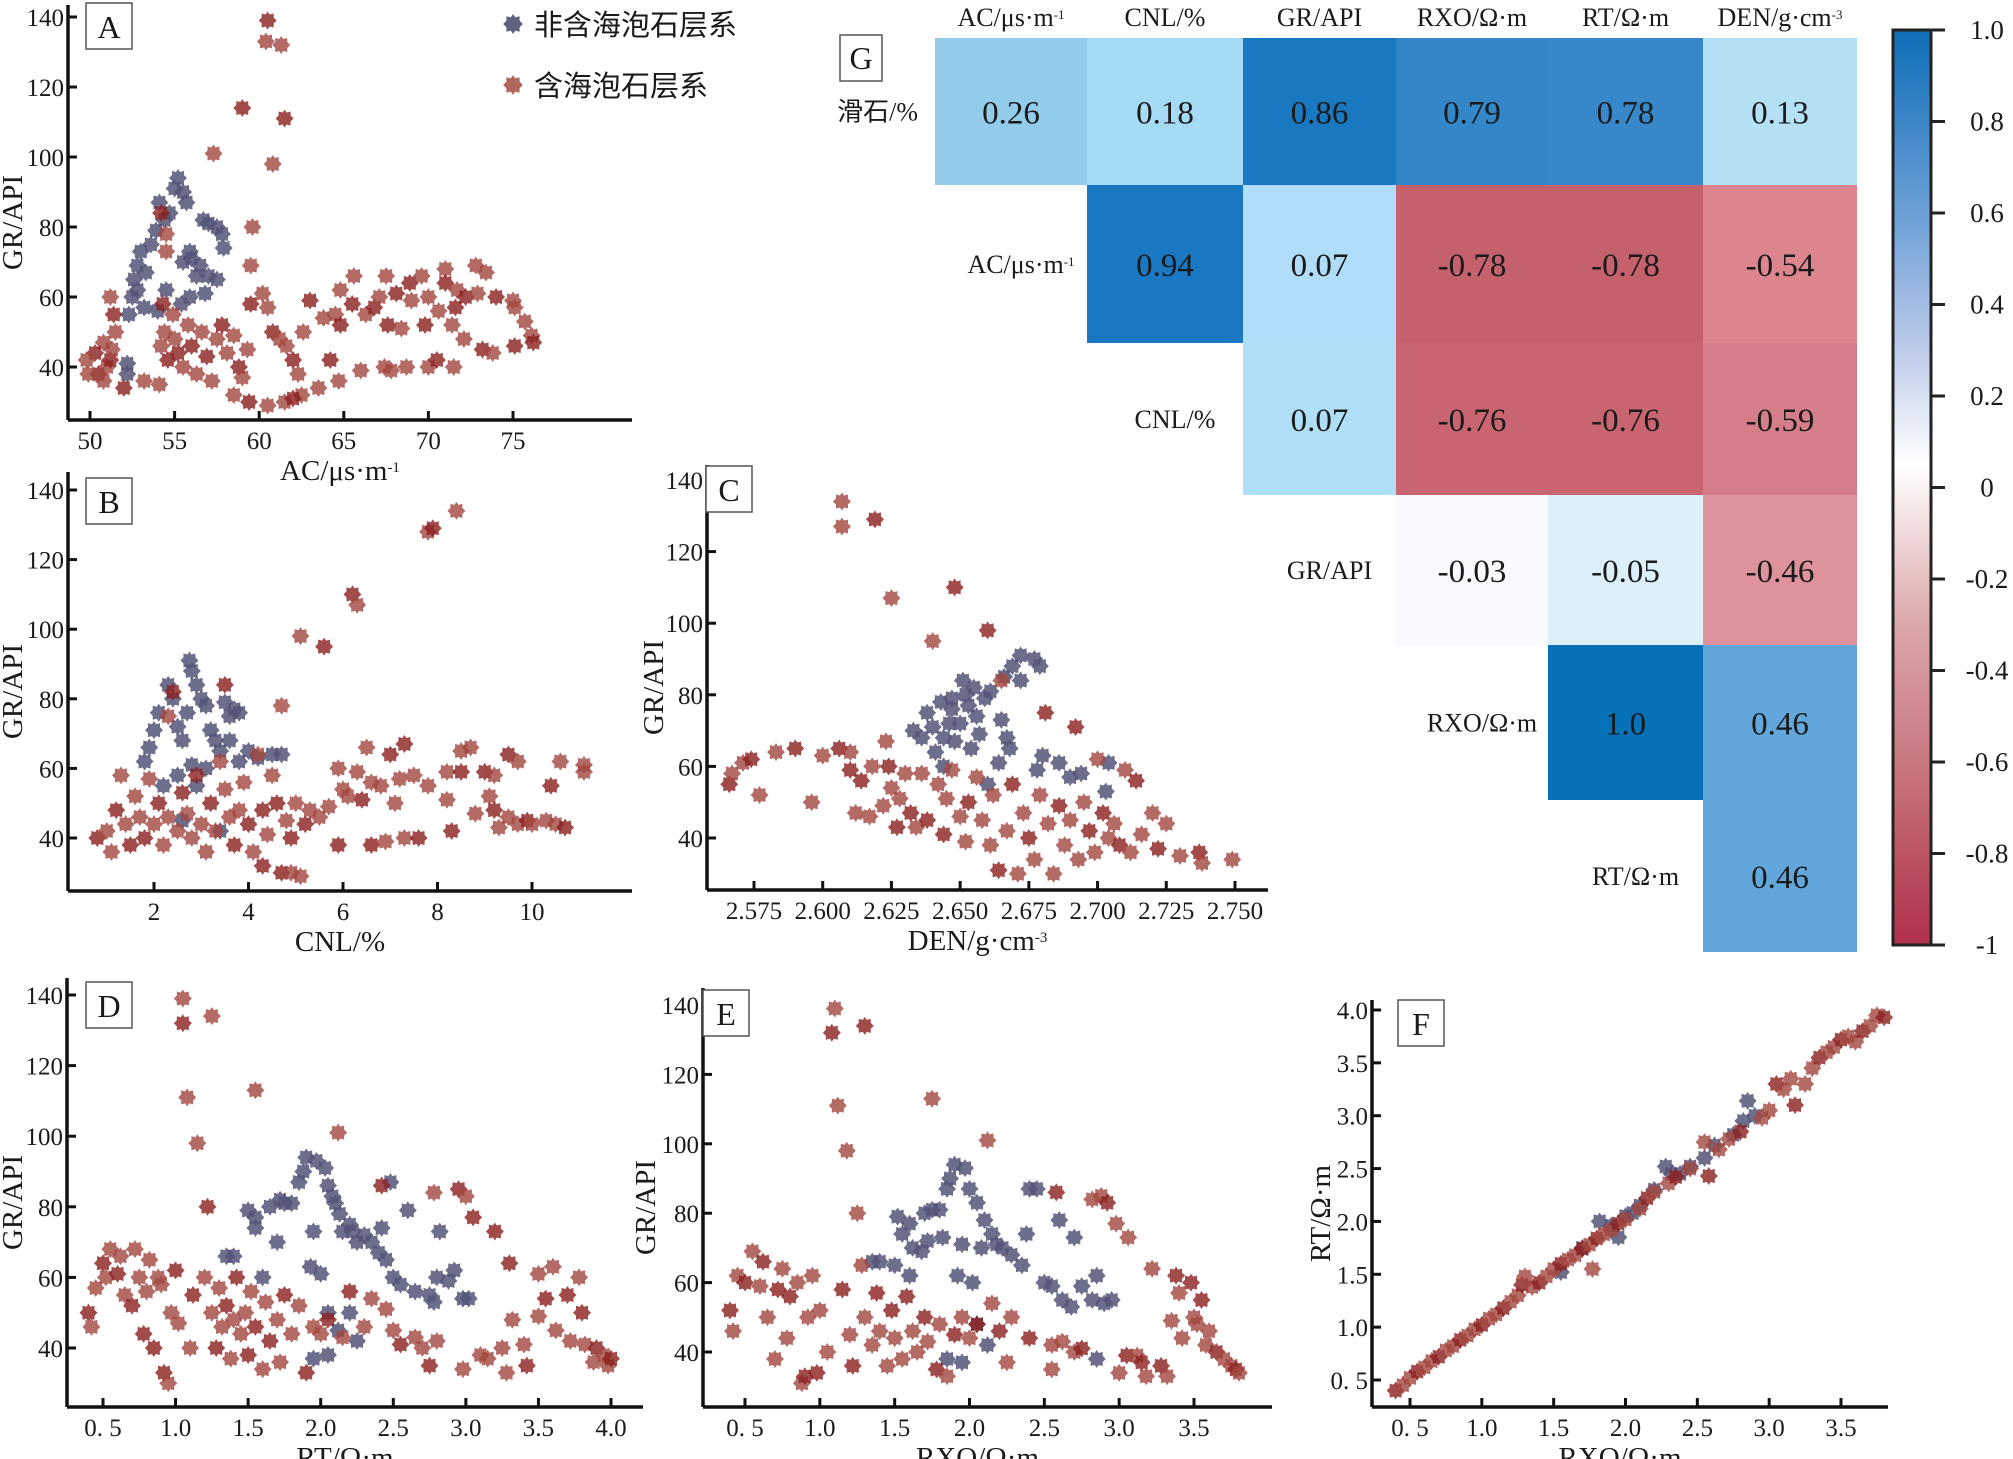 The image size is (2013, 1459). I want to click on scatter-points, so click(1640, 1203).